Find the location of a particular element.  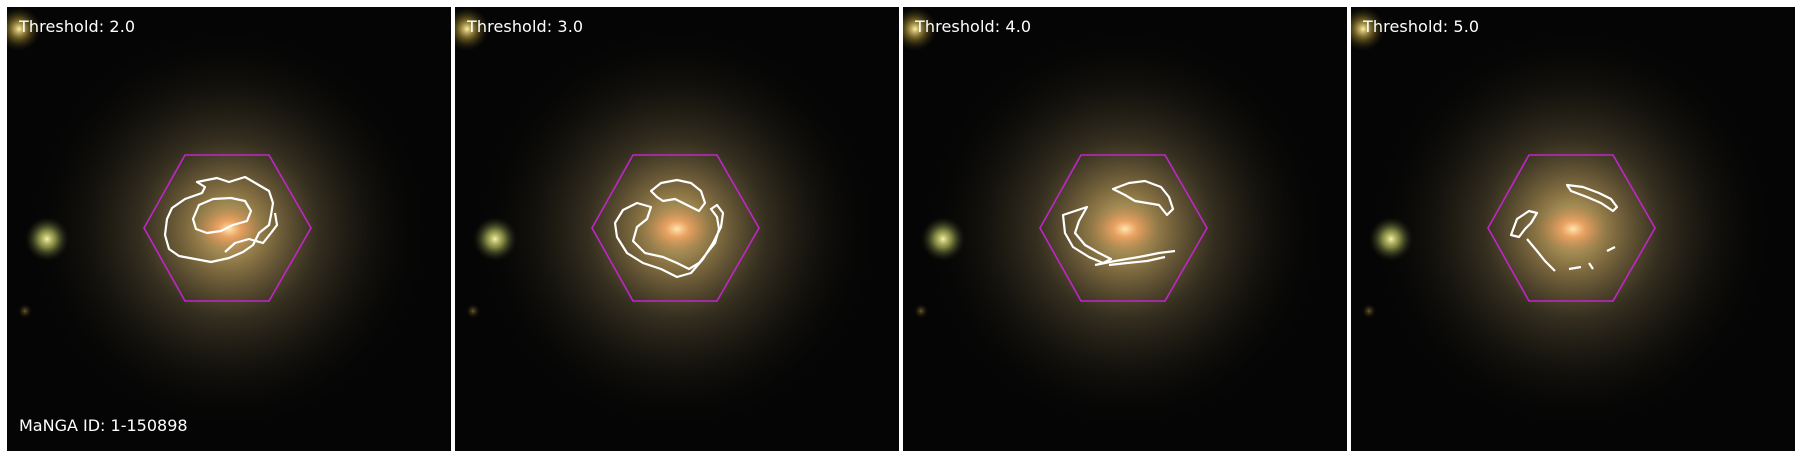

threshold-label: Threshold: 5.0 is located at coordinates (1421, 26).